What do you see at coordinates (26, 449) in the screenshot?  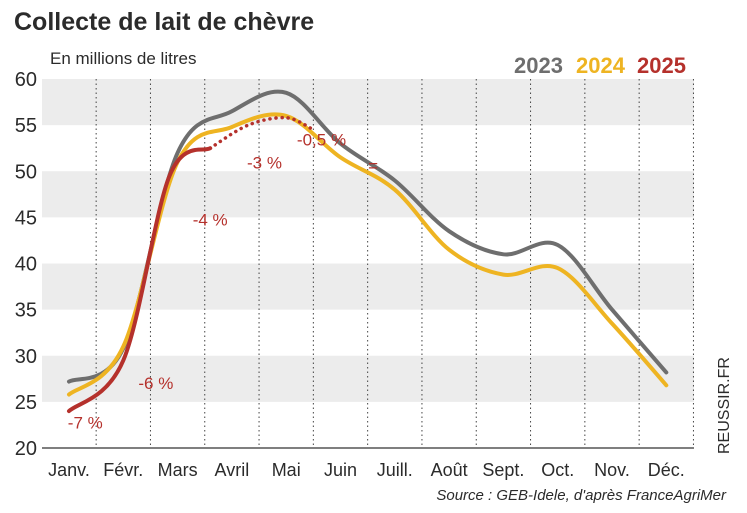 I see `y-tick-label: 20` at bounding box center [26, 449].